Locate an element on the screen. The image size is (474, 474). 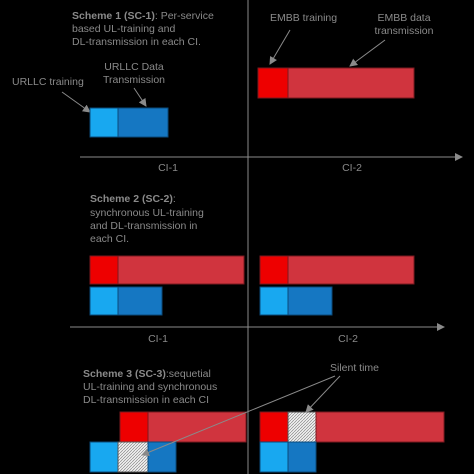
scheme-text: DL-transmission in each CI is located at coordinates (146, 400).